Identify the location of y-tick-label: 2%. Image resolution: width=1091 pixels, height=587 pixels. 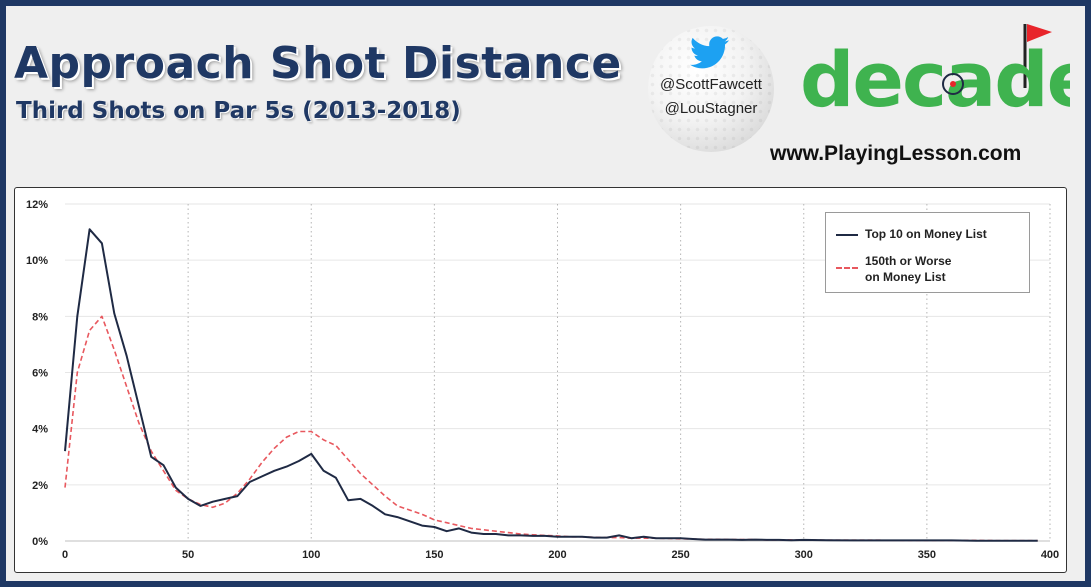
(40, 486).